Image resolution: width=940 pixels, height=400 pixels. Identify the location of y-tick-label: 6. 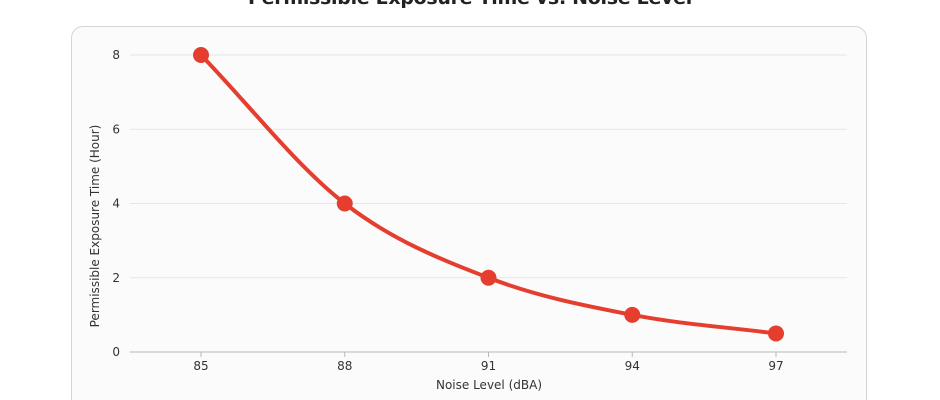
(116, 129).